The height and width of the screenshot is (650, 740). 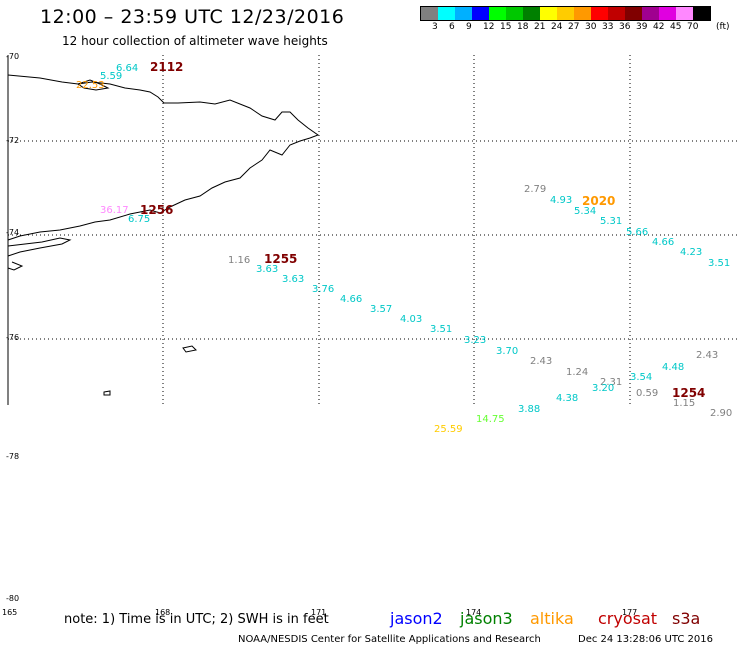 I want to click on color-scale-unit: (ft), so click(x=723, y=27).